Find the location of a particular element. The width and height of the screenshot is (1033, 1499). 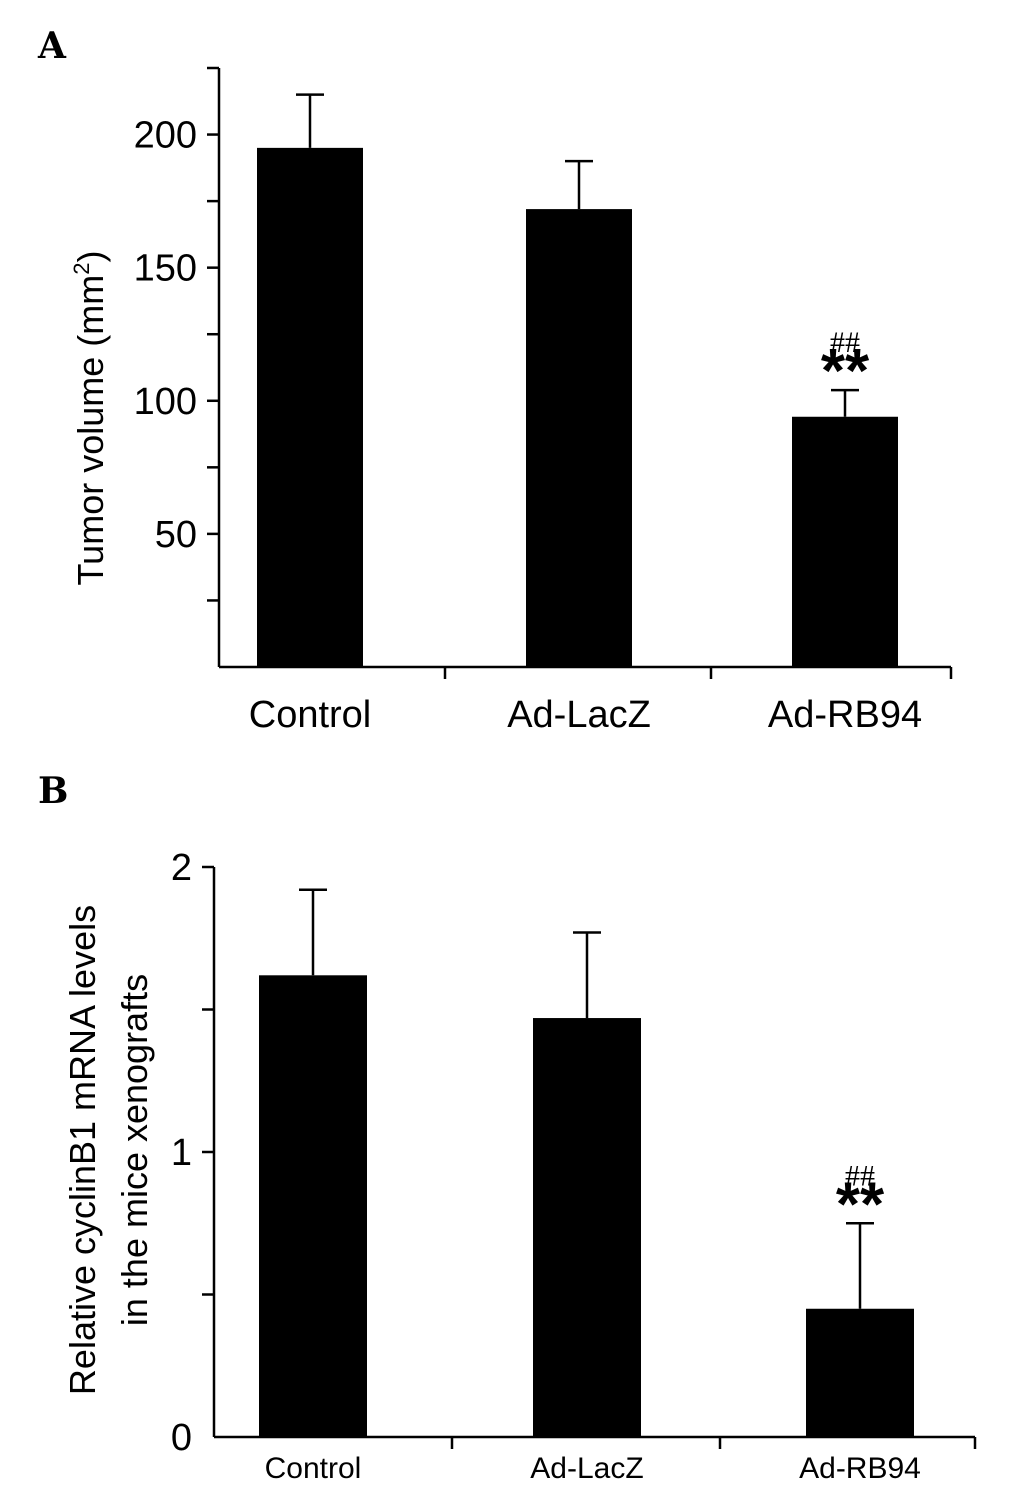

panel-b-label: B is located at coordinates (53, 791).